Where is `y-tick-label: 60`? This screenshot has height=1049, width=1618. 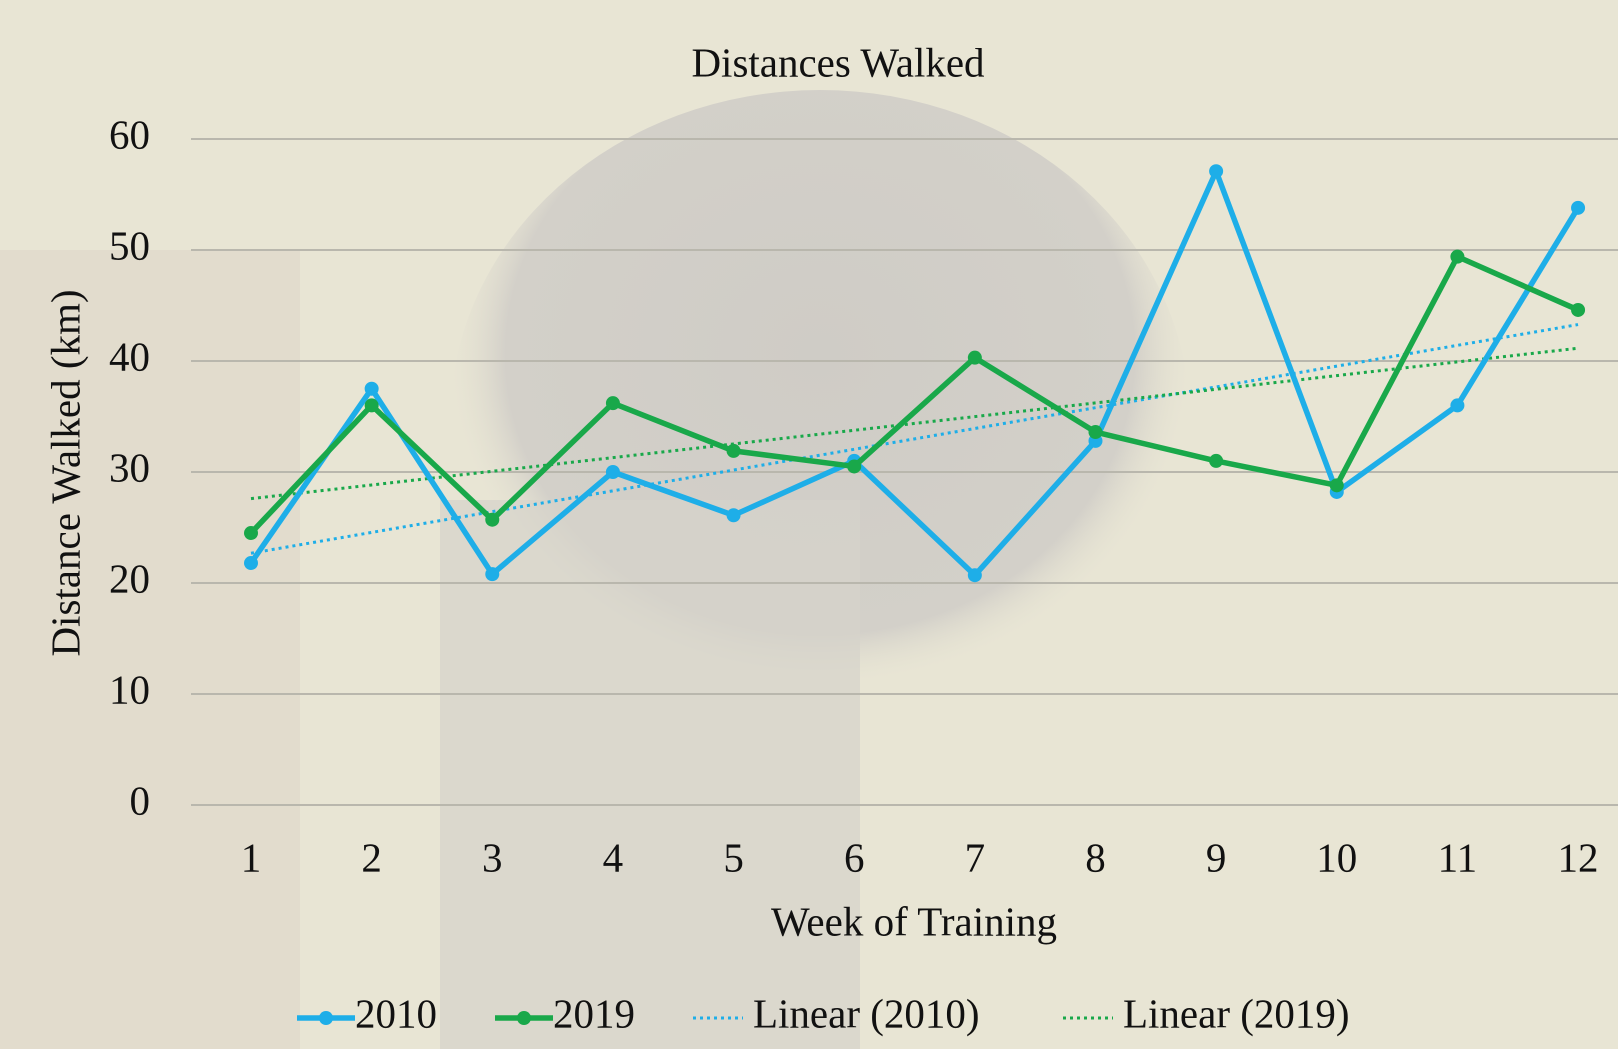
y-tick-label: 60 is located at coordinates (129, 134).